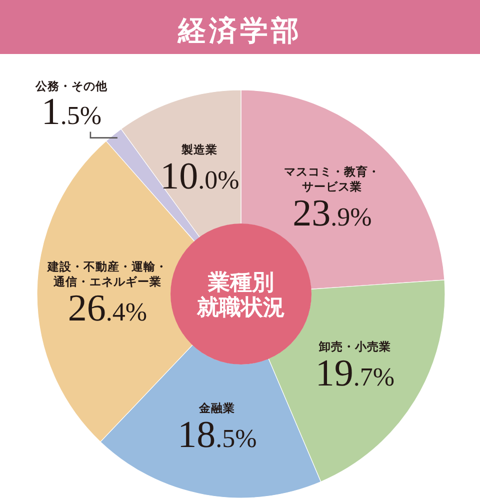 The width and height of the screenshot is (480, 500). Describe the element at coordinates (217, 407) in the screenshot. I see `category-label: 金融業` at that location.